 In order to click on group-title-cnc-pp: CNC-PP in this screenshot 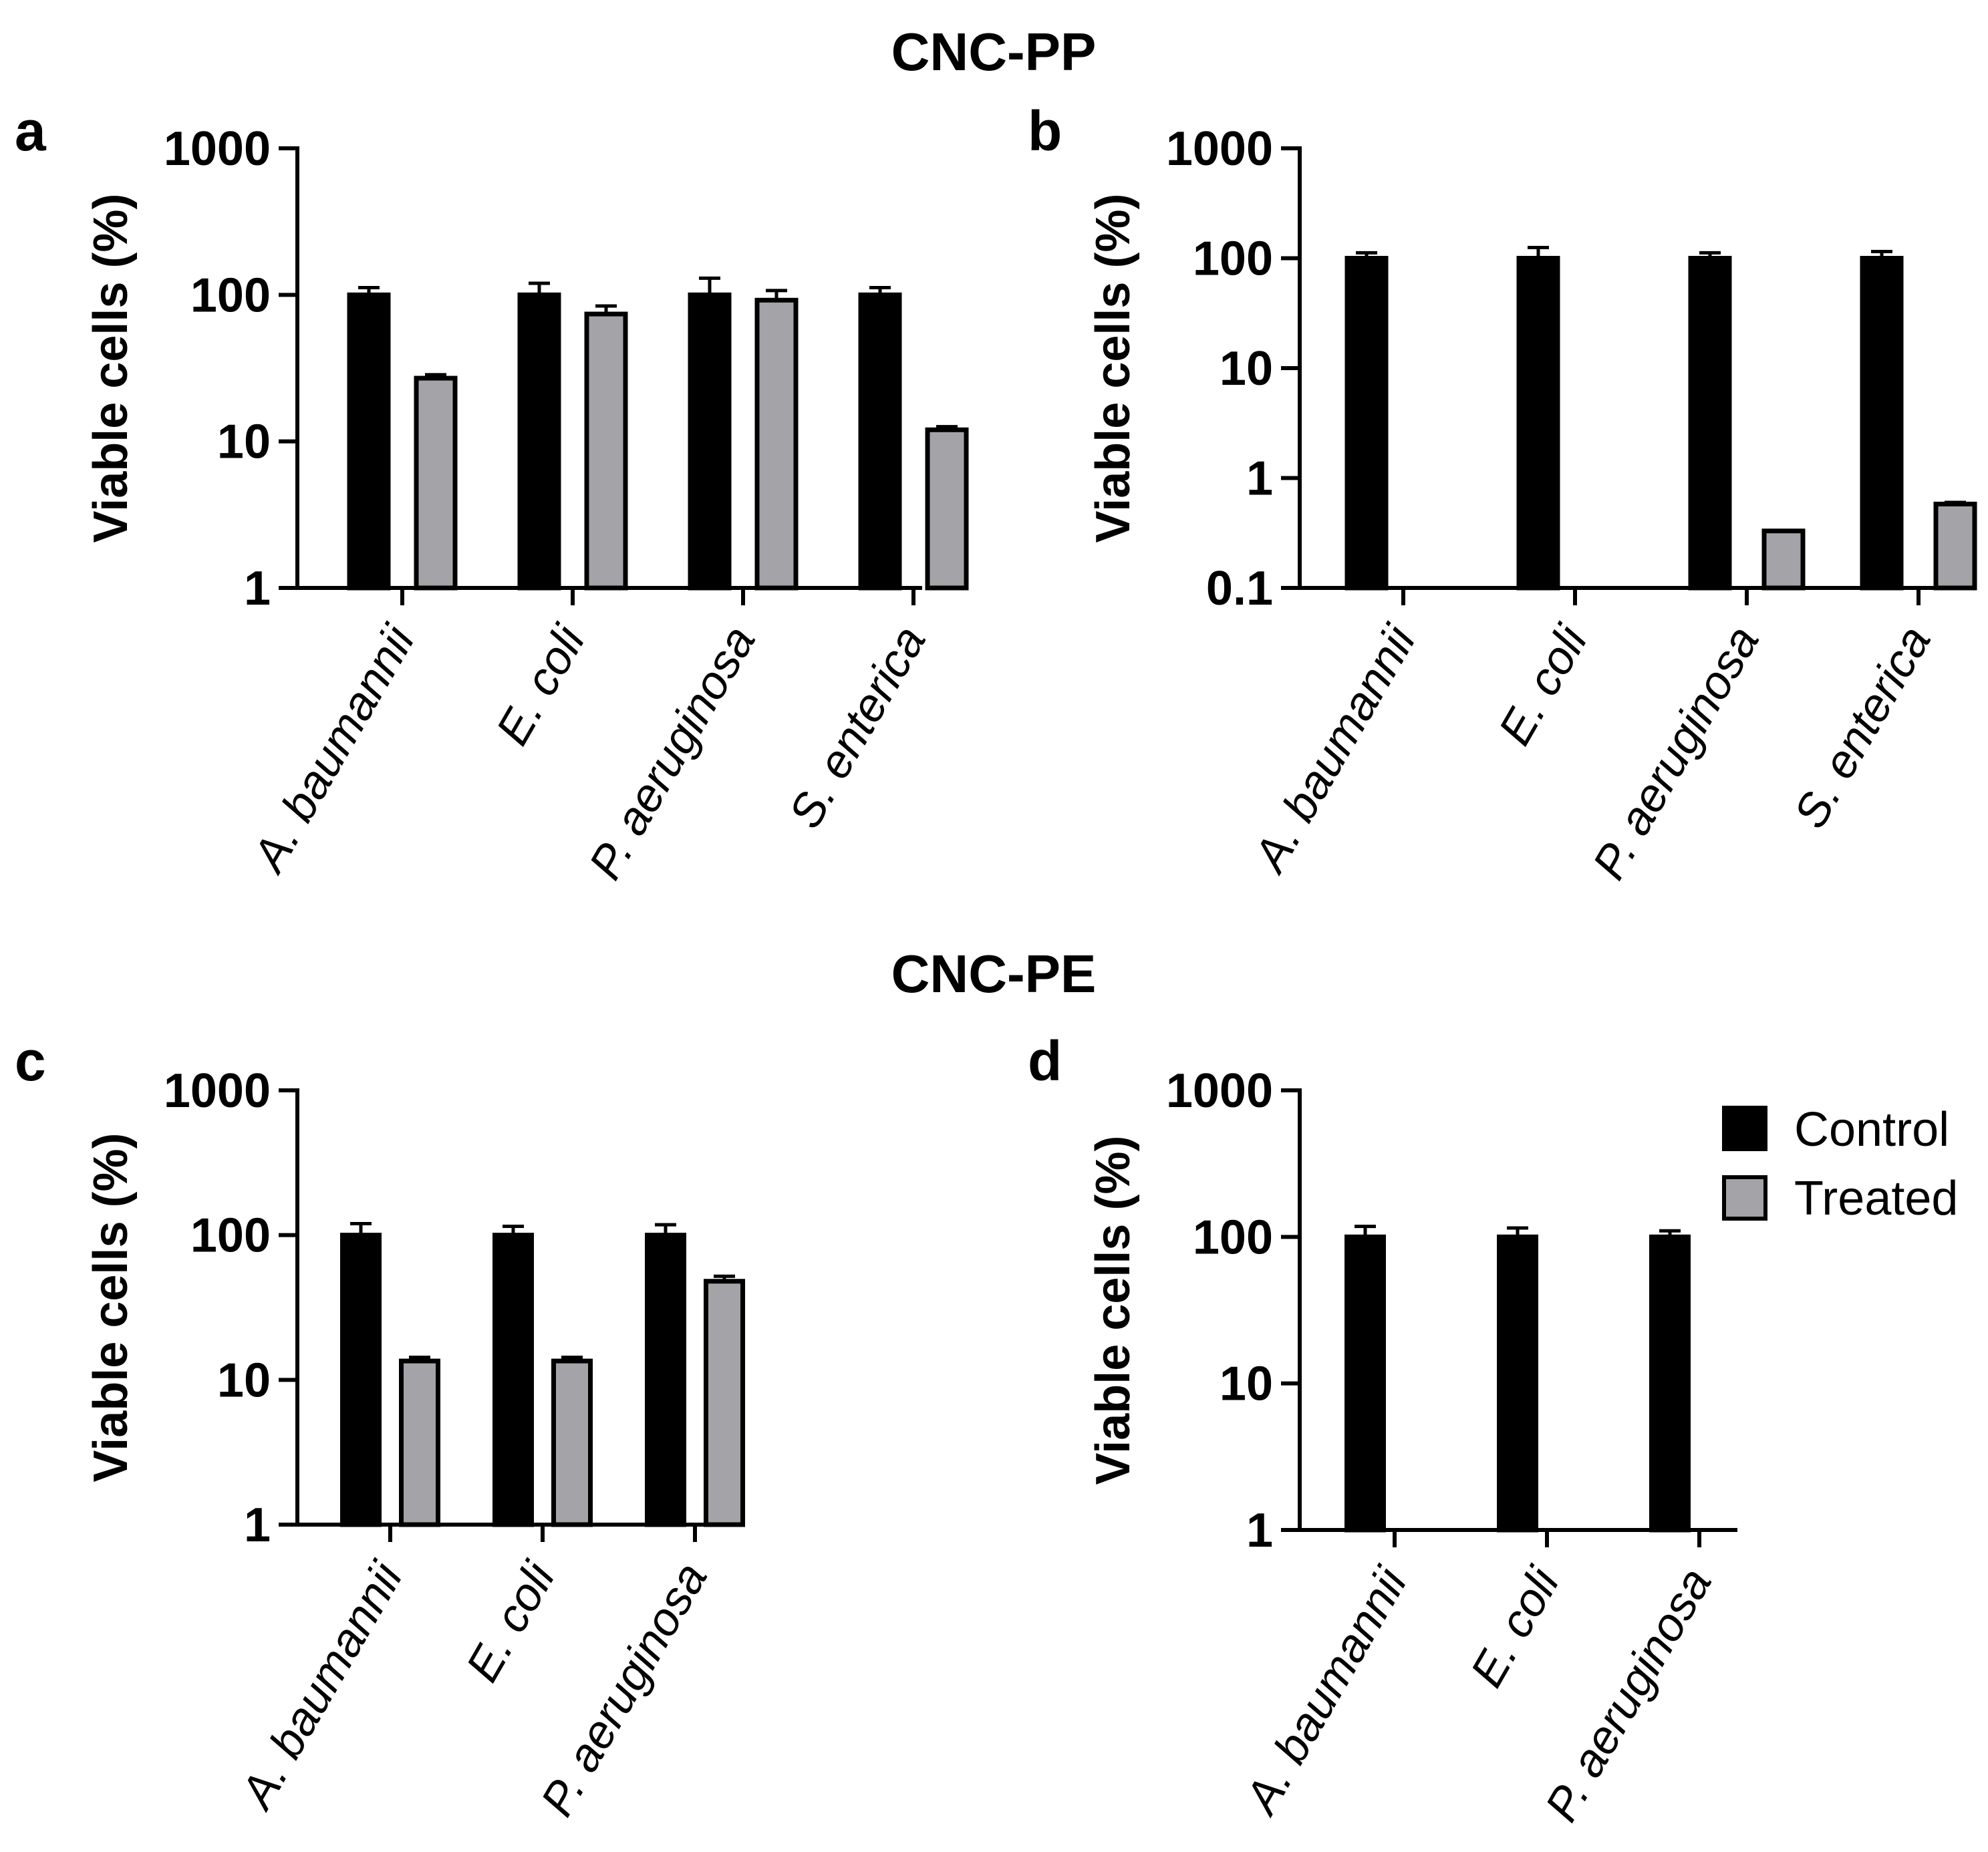, I will do `click(994, 52)`.